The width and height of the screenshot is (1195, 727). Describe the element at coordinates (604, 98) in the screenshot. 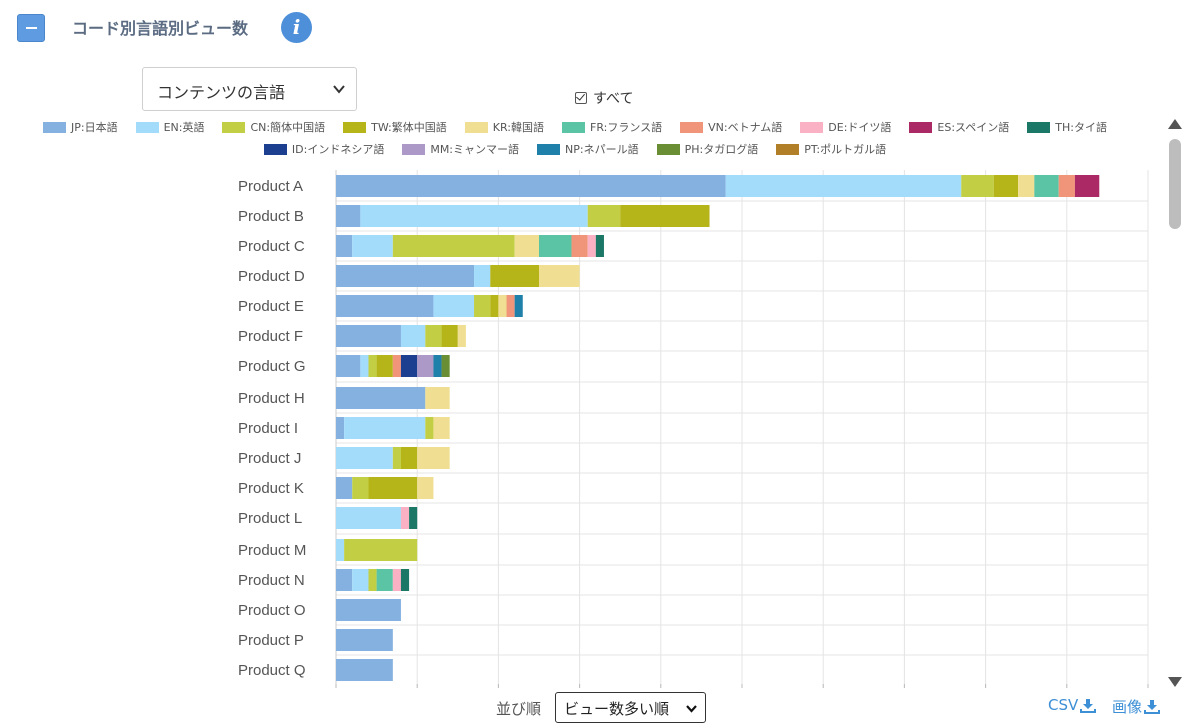

I see `select-all-toggle: すべて` at that location.